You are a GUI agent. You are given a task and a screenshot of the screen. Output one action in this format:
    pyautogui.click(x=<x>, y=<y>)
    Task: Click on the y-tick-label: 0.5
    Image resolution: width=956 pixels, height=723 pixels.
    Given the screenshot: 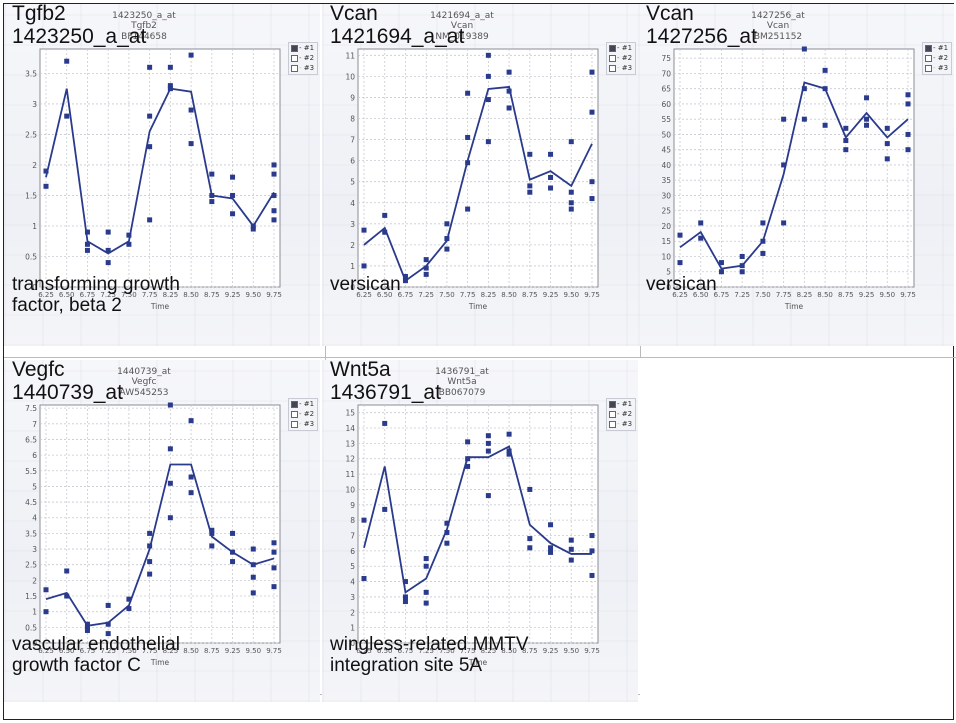 What is the action you would take?
    pyautogui.click(x=31, y=256)
    